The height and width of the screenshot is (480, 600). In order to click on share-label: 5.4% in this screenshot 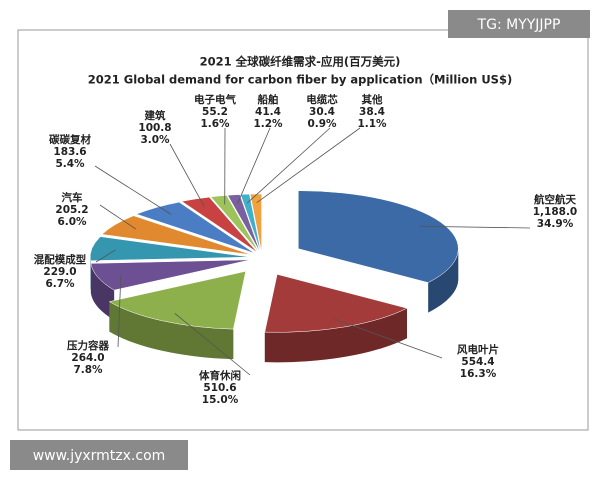, I will do `click(70, 164)`.